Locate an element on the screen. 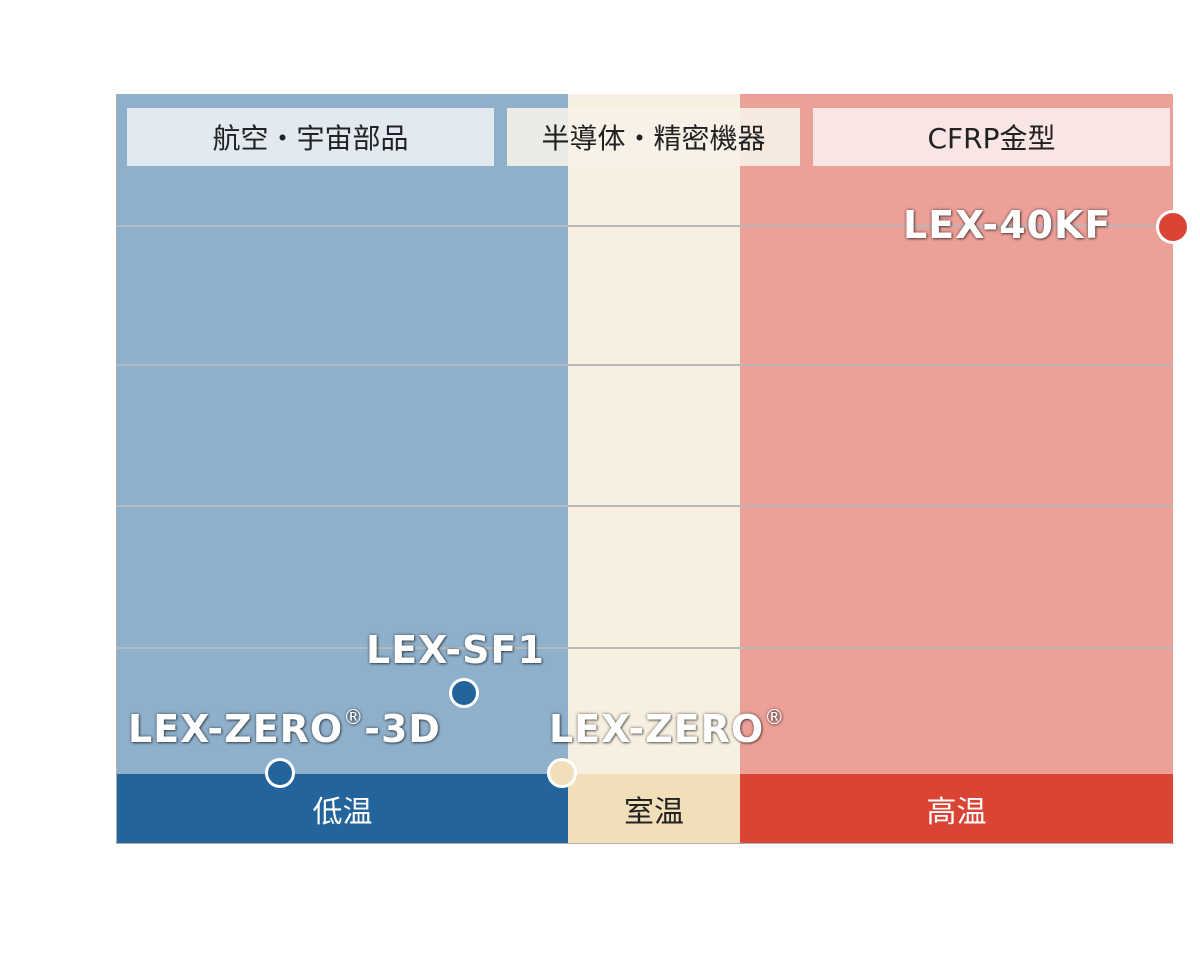  label-lex-40kf: LEX-40KF is located at coordinates (1007, 225).